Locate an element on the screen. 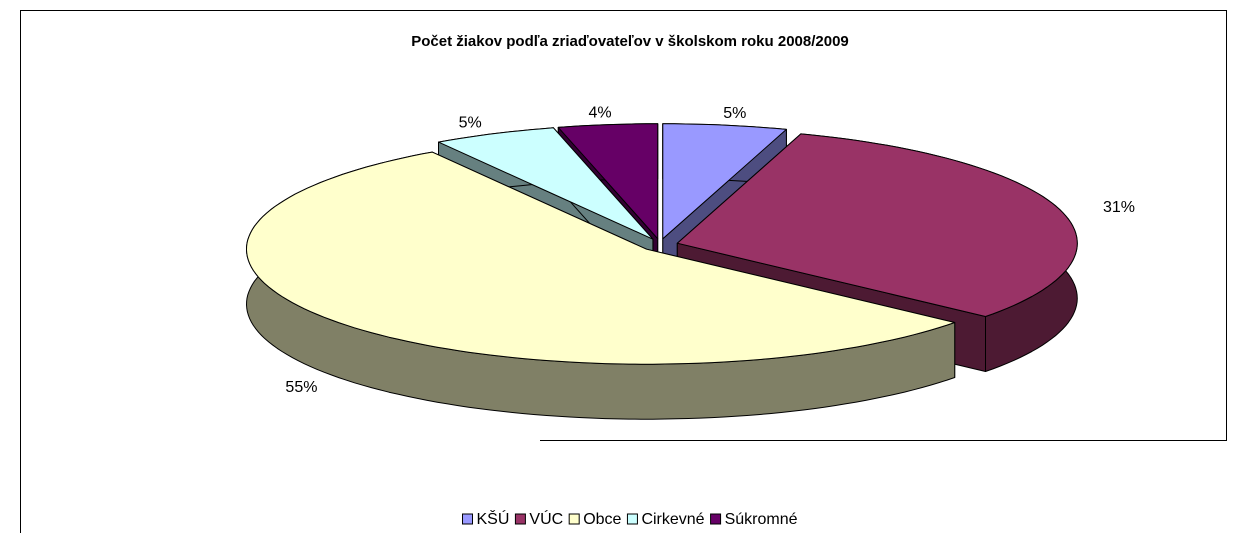 This screenshot has width=1242, height=533. legend-label: Obce is located at coordinates (602, 519).